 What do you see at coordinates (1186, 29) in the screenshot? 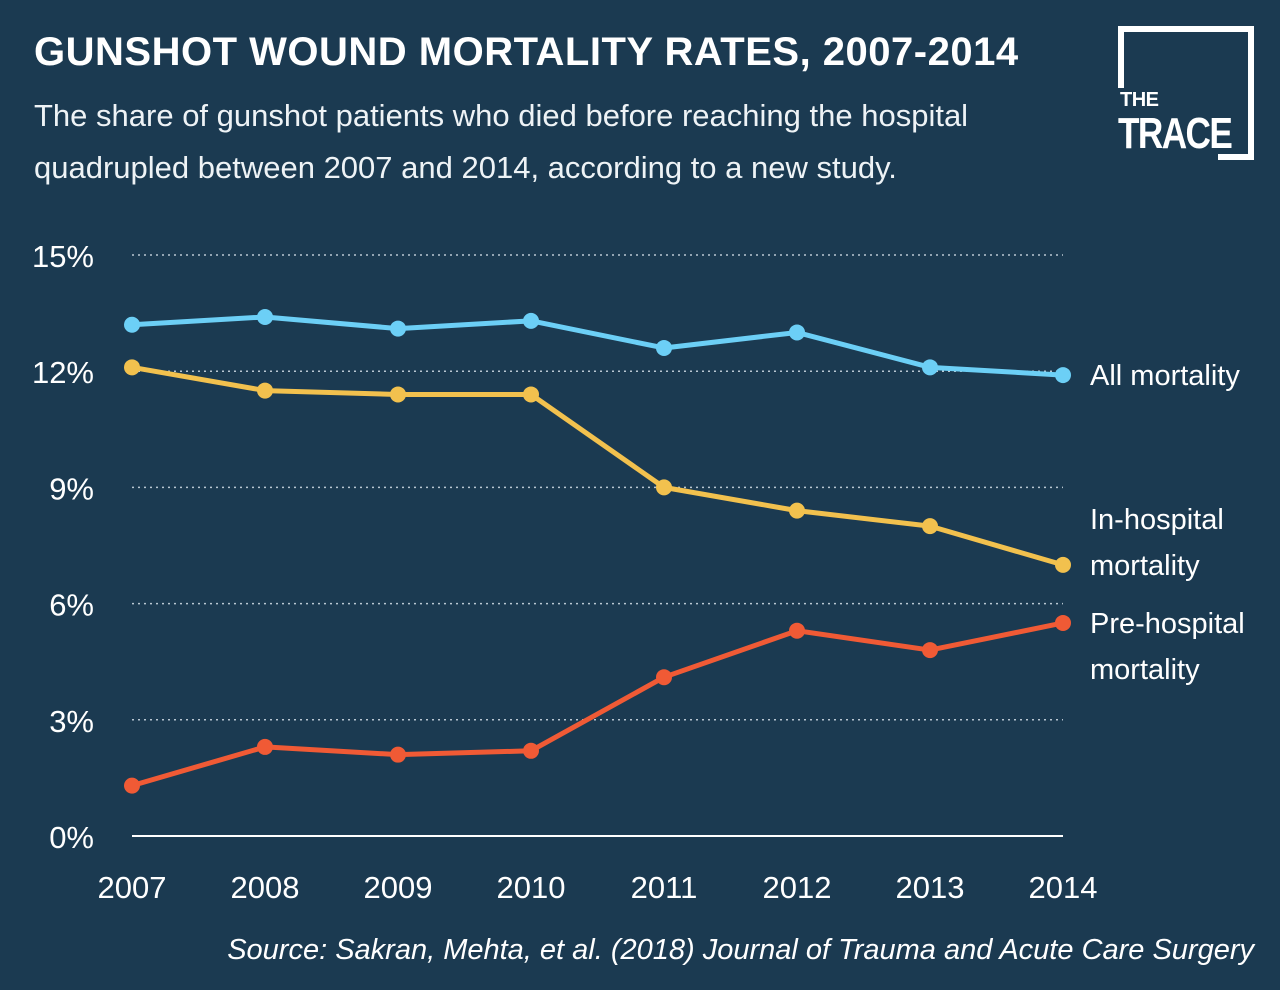
I see `logo-frame-top` at bounding box center [1186, 29].